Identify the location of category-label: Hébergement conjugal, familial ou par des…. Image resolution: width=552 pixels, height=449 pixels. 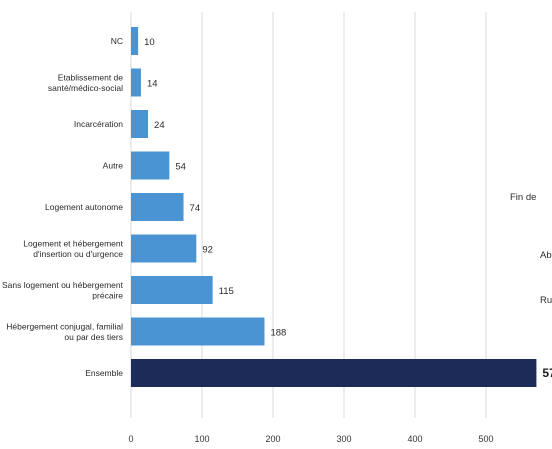
(64, 331).